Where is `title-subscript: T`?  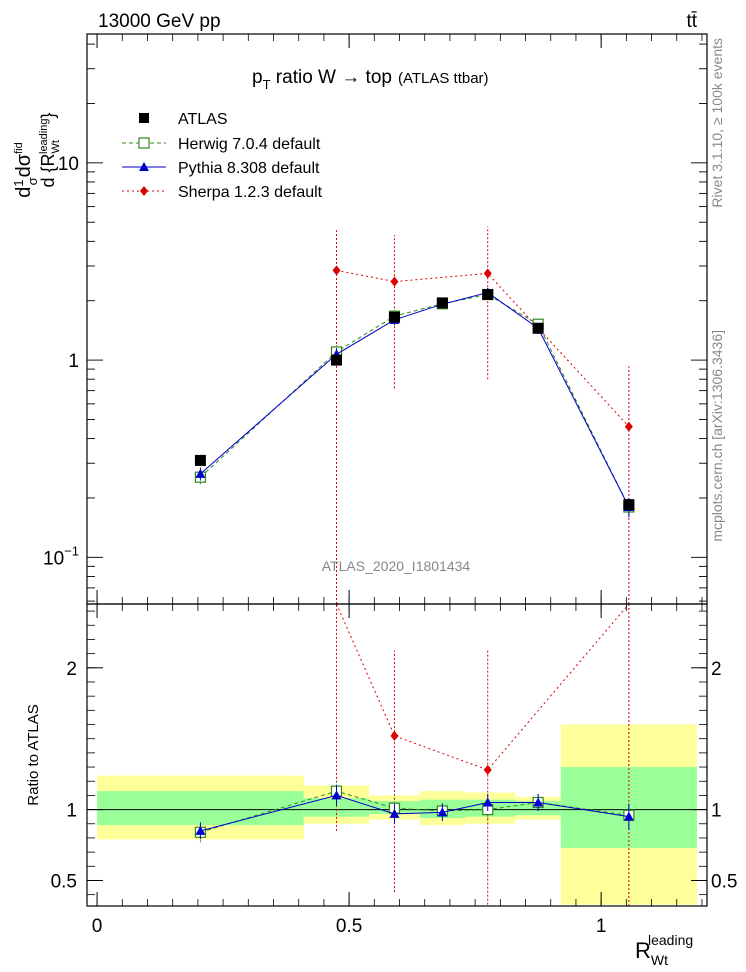 title-subscript: T is located at coordinates (267, 84).